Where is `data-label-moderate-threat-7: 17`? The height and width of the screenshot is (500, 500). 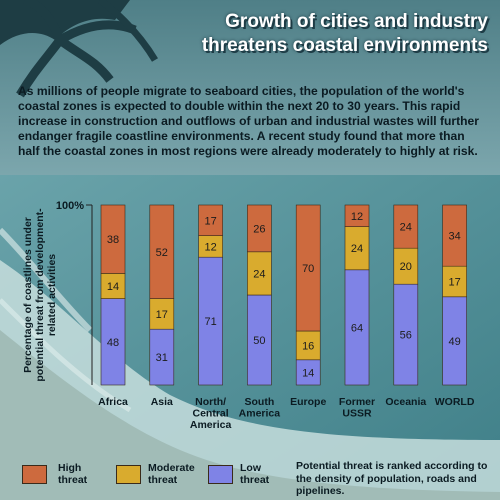 data-label-moderate-threat-7: 17 is located at coordinates (454, 283).